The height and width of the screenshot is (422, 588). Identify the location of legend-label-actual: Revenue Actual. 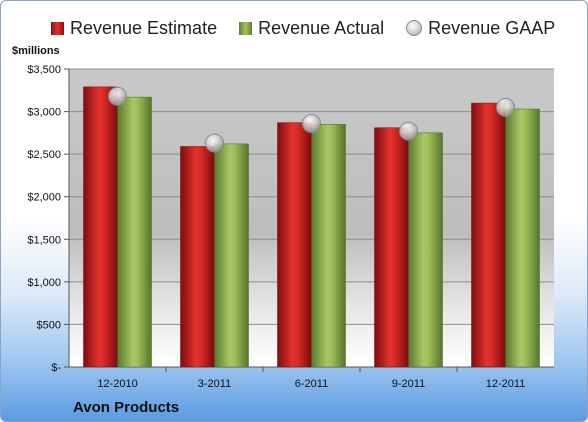
(321, 27).